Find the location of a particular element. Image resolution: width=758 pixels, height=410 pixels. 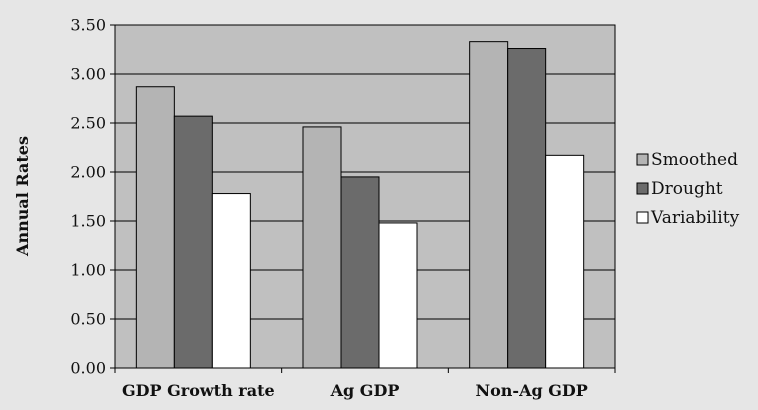

y-axis-ticks: 0.00 0.50 1.00 1.50 2.00 2.50 3.00 3.50 is located at coordinates (92, 197).